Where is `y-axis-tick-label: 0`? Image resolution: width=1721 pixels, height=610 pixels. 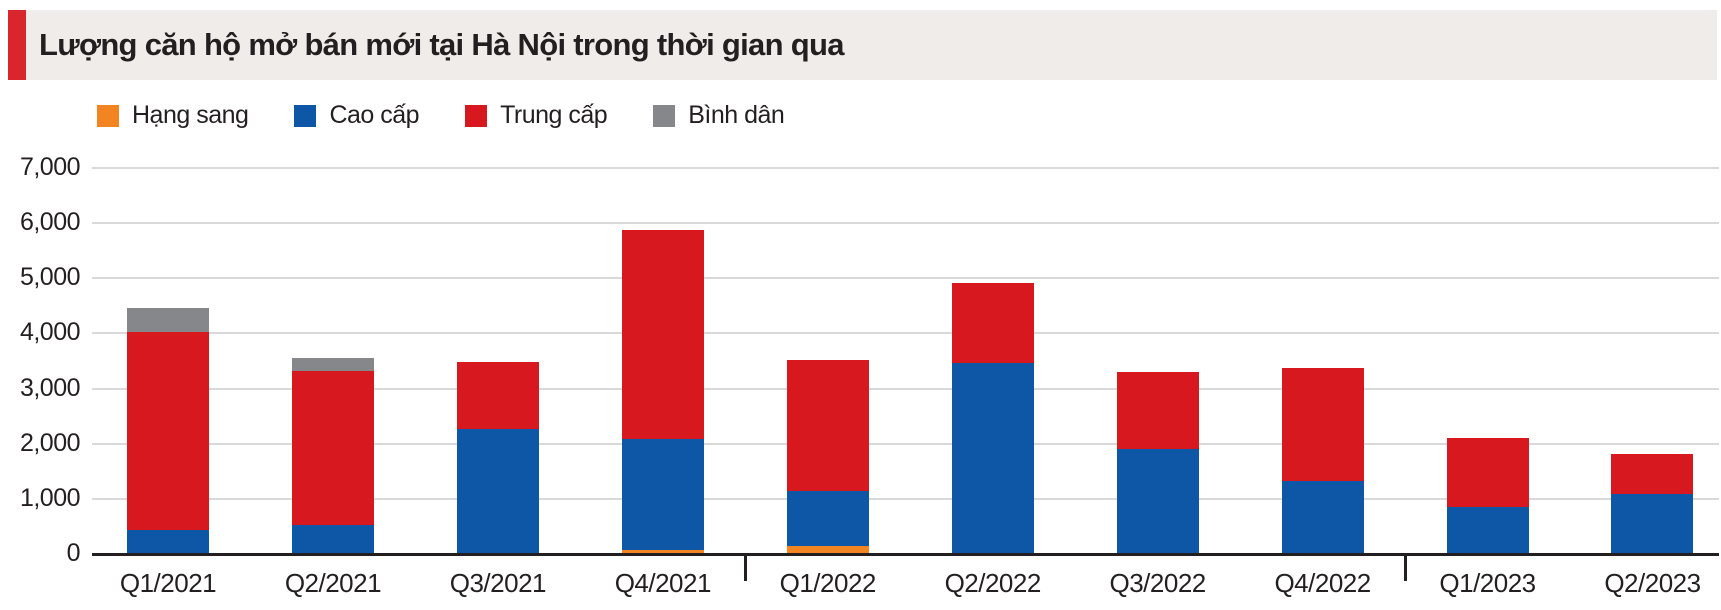
y-axis-tick-label: 0 is located at coordinates (73, 553).